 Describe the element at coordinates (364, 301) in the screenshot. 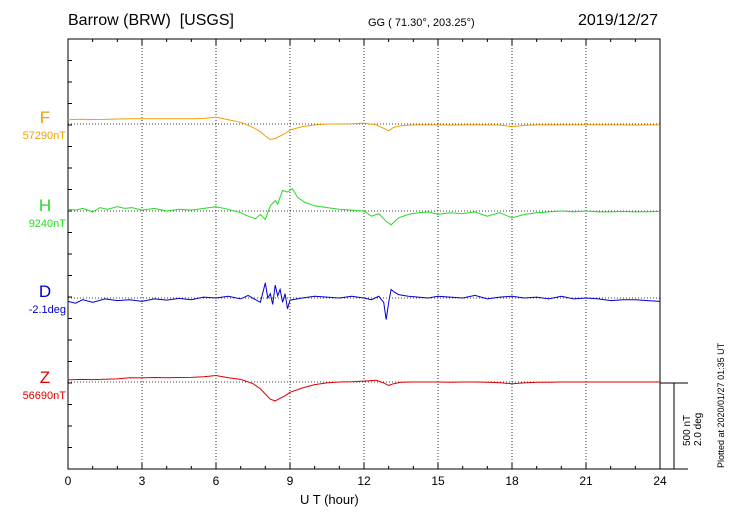

I see `series-line-D` at that location.